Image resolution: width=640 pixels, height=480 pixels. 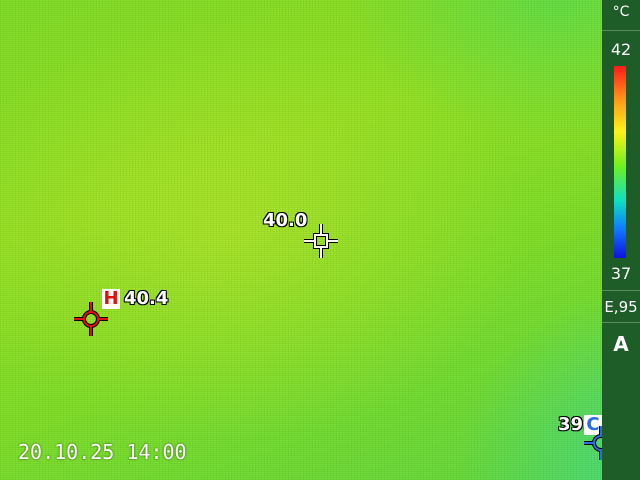 I want to click on hot-spot-crosshair-icon, so click(x=91, y=319).